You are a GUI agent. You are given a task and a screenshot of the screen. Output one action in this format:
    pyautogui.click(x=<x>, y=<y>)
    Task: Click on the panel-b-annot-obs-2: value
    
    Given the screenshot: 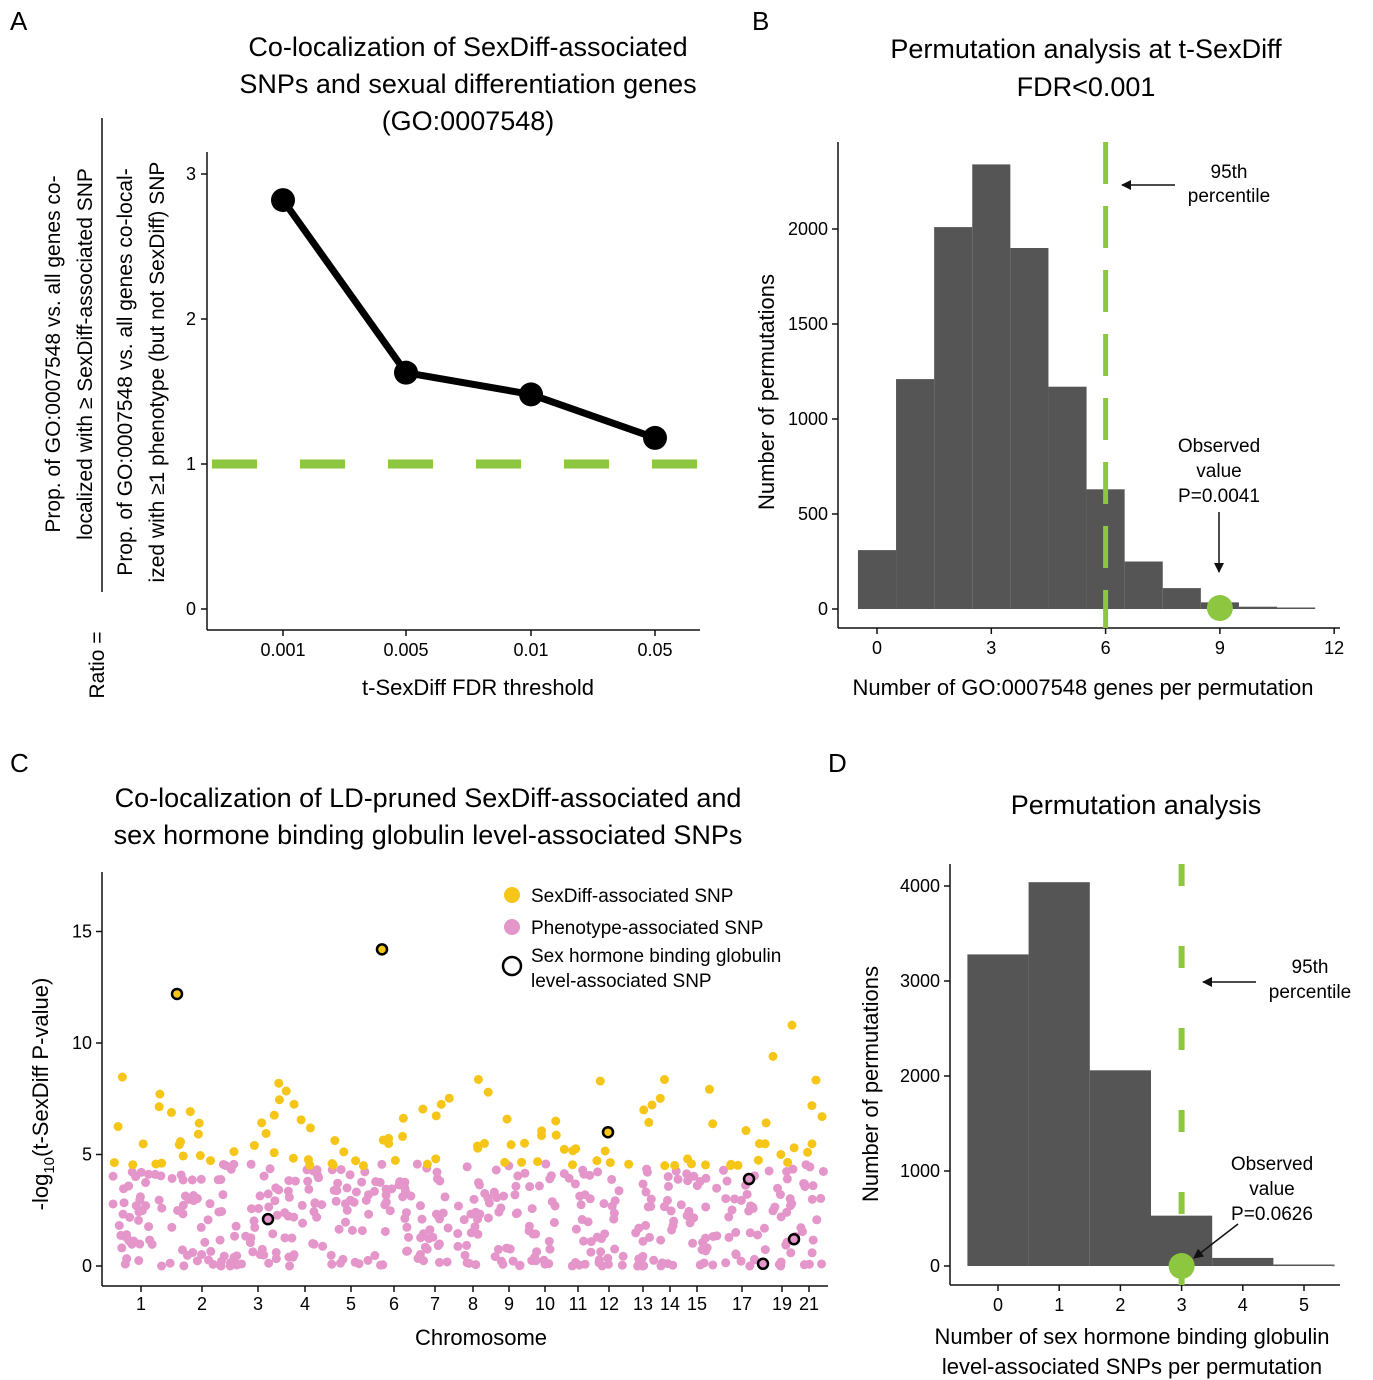 What is the action you would take?
    pyautogui.click(x=1218, y=471)
    